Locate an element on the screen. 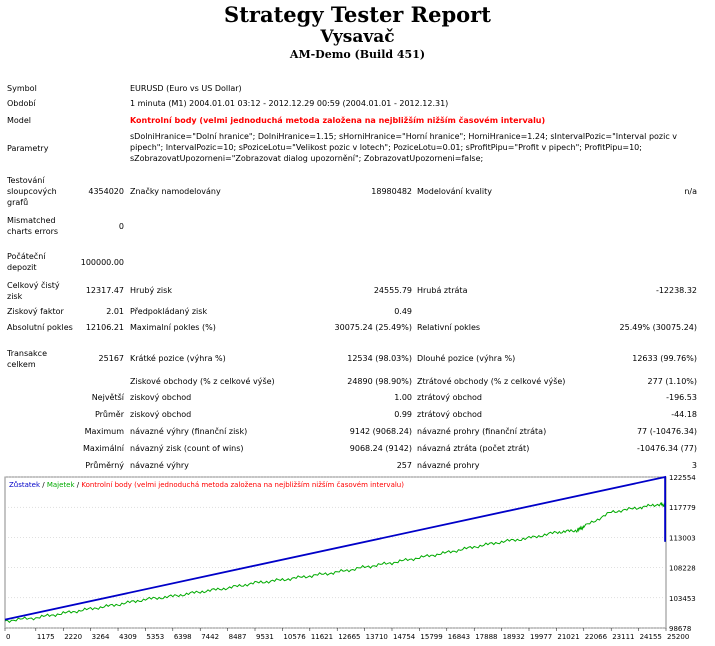 Image resolution: width=715 pixels, height=646 pixels. symbol-label: Symbol is located at coordinates (22, 88).